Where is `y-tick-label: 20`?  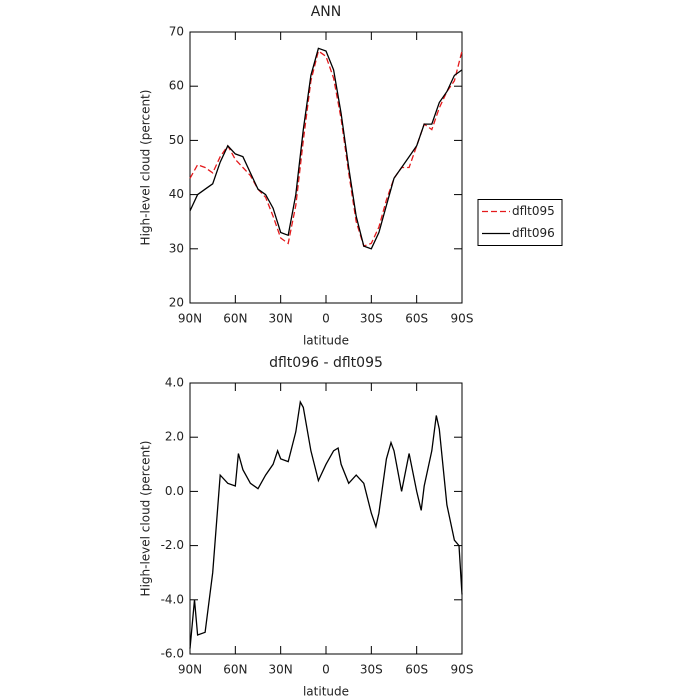
y-tick-label: 20 is located at coordinates (176, 303).